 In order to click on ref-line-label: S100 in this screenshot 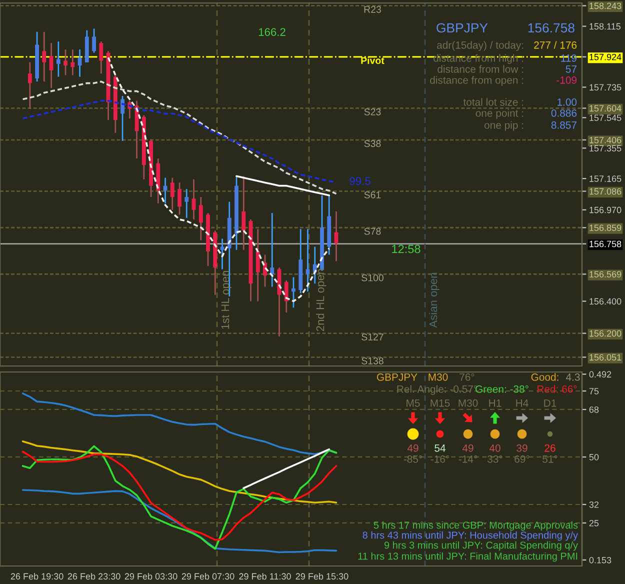, I will do `click(373, 278)`.